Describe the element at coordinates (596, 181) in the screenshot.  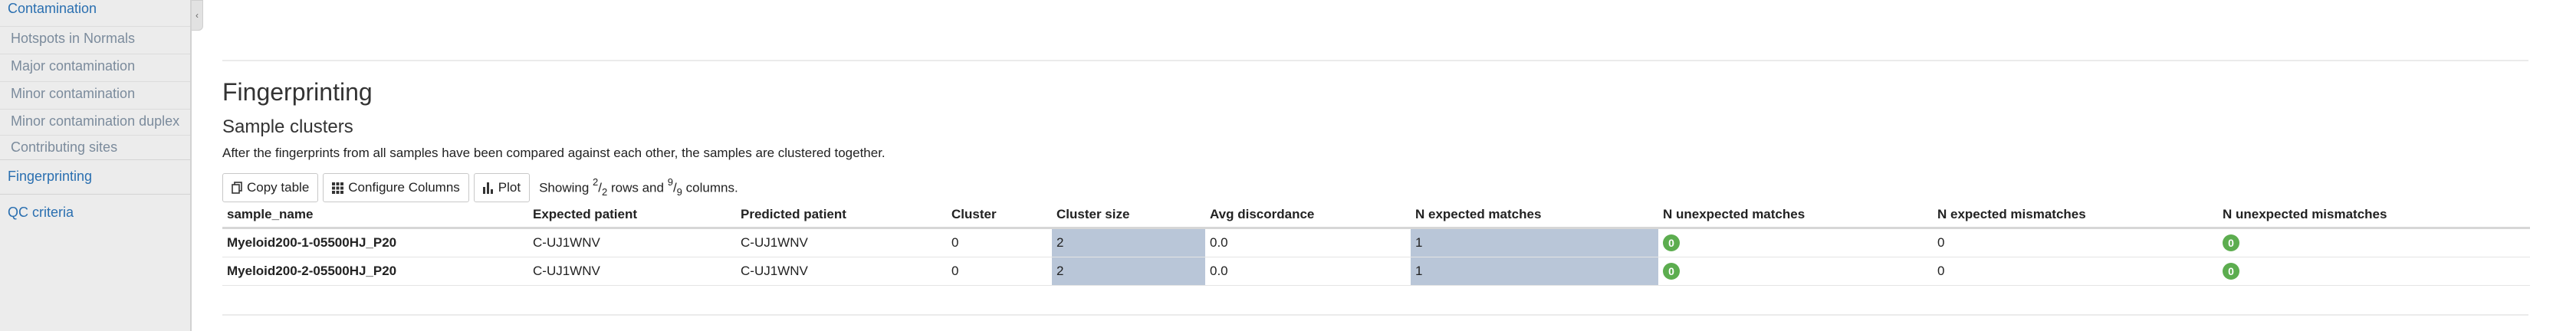
I see `rows-shown: 2` at that location.